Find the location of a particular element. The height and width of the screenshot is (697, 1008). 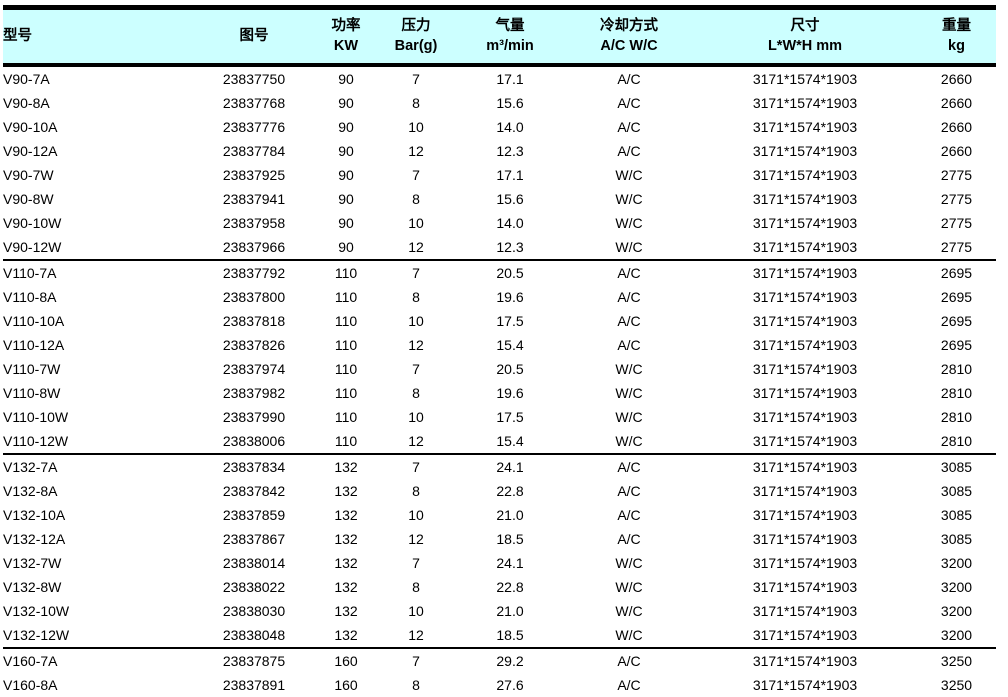

cell-model: V110-8A is located at coordinates (30, 297).